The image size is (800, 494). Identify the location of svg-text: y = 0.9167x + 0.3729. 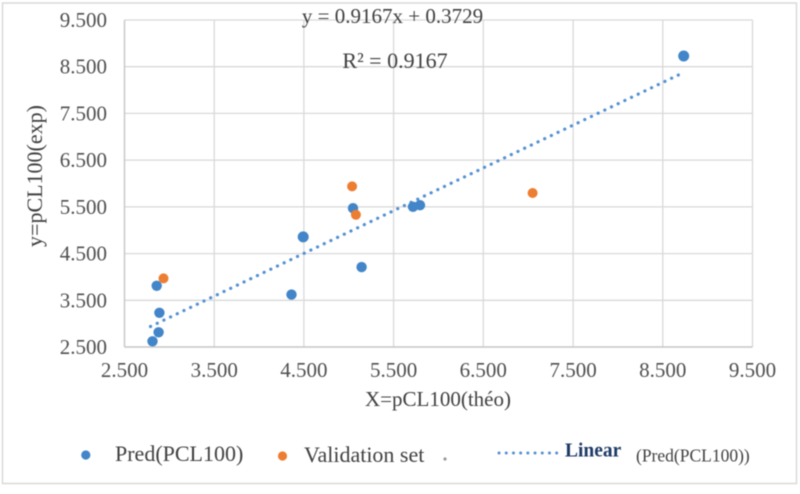
(392, 16).